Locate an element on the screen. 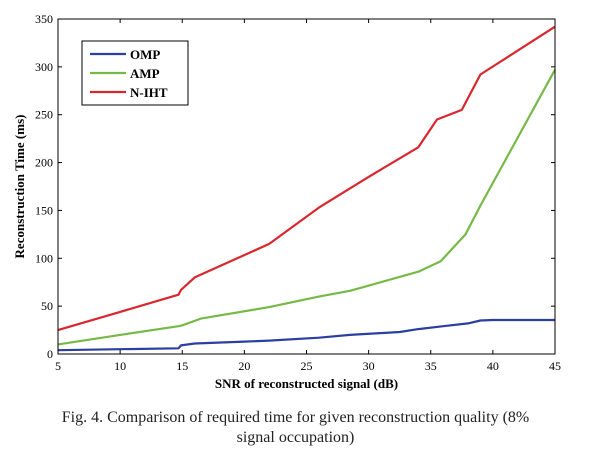 Image resolution: width=591 pixels, height=450 pixels. y-axis-title: Reconstruction Time (ms) is located at coordinates (19, 187).